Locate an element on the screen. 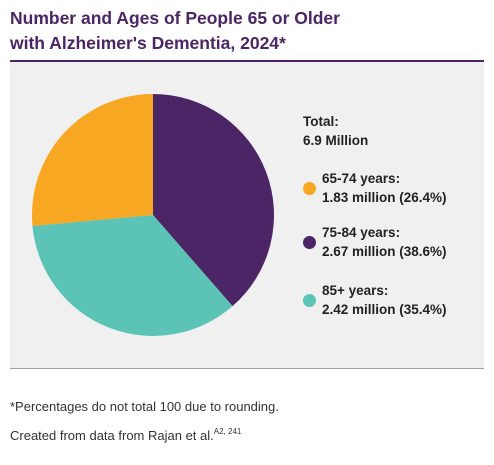 Image resolution: width=494 pixels, height=465 pixels. legend-value-65-74: 1.83 million (26.4%) is located at coordinates (384, 197).